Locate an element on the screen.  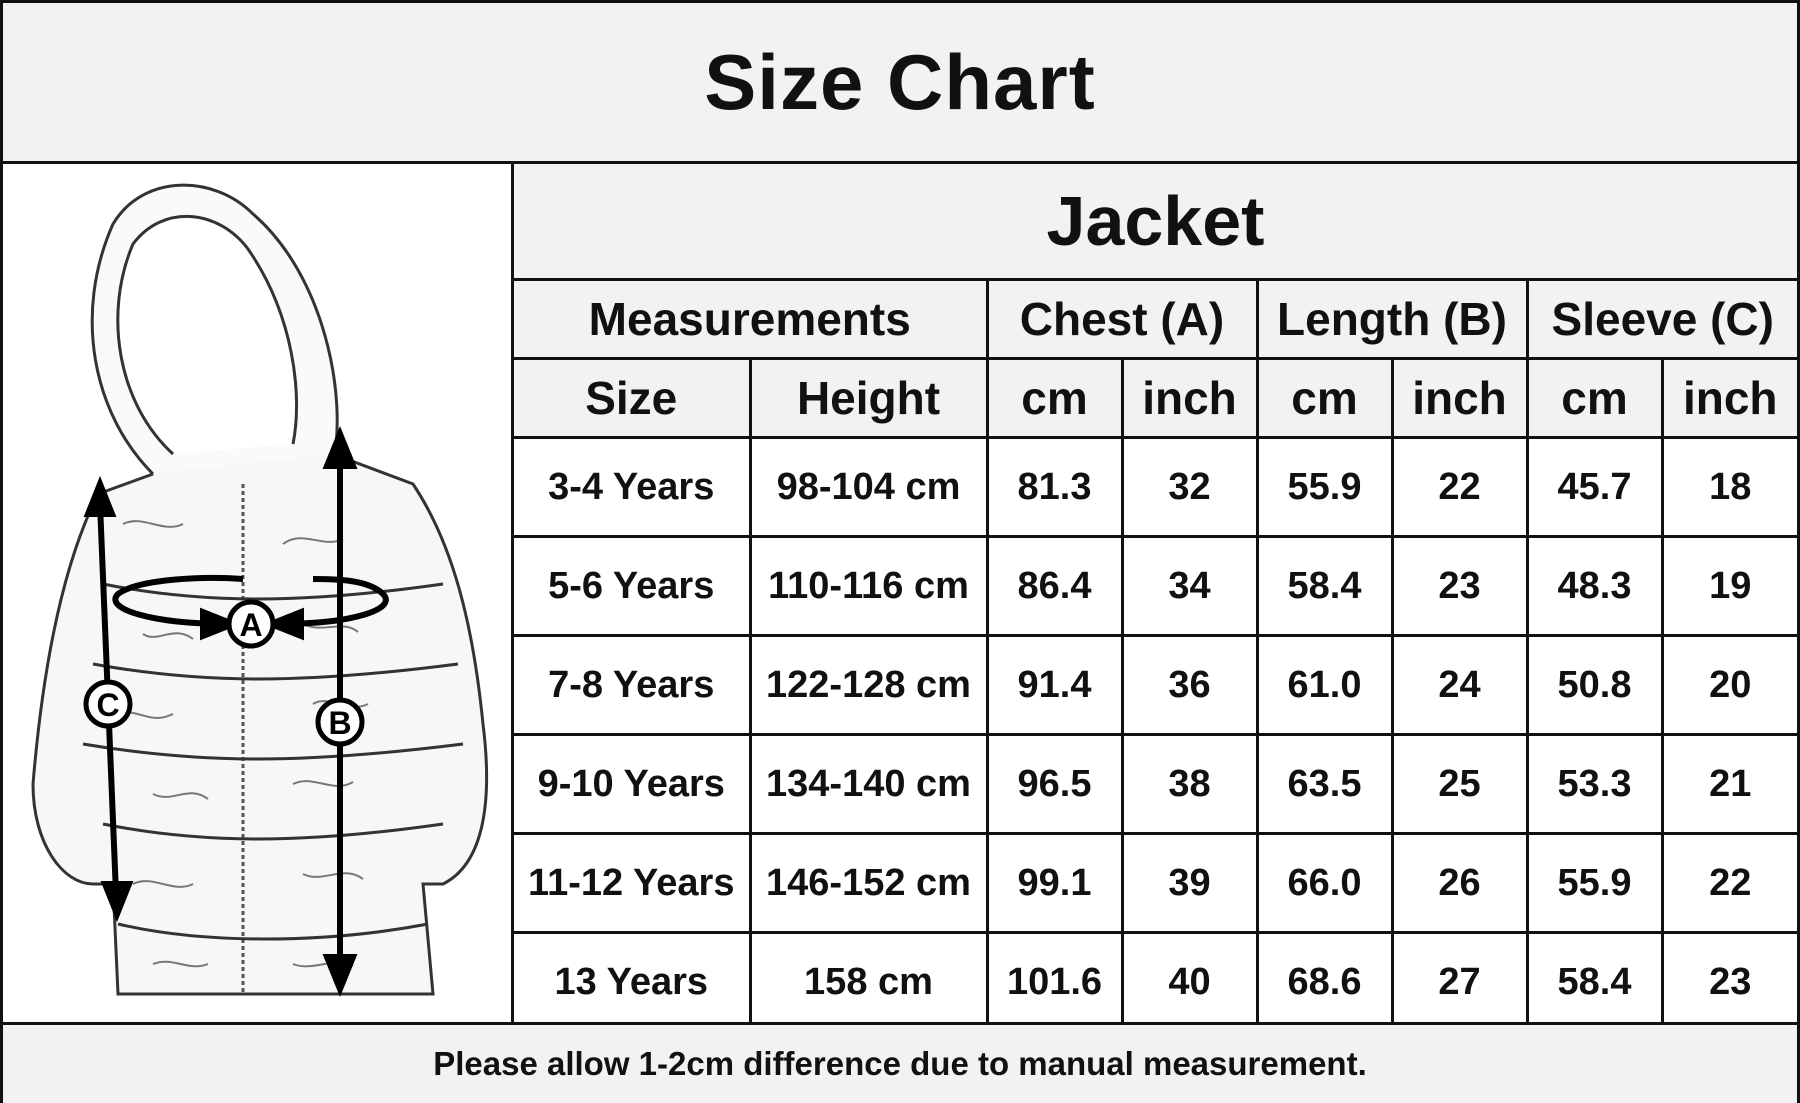
table-cell: 36 is located at coordinates (1189, 685).